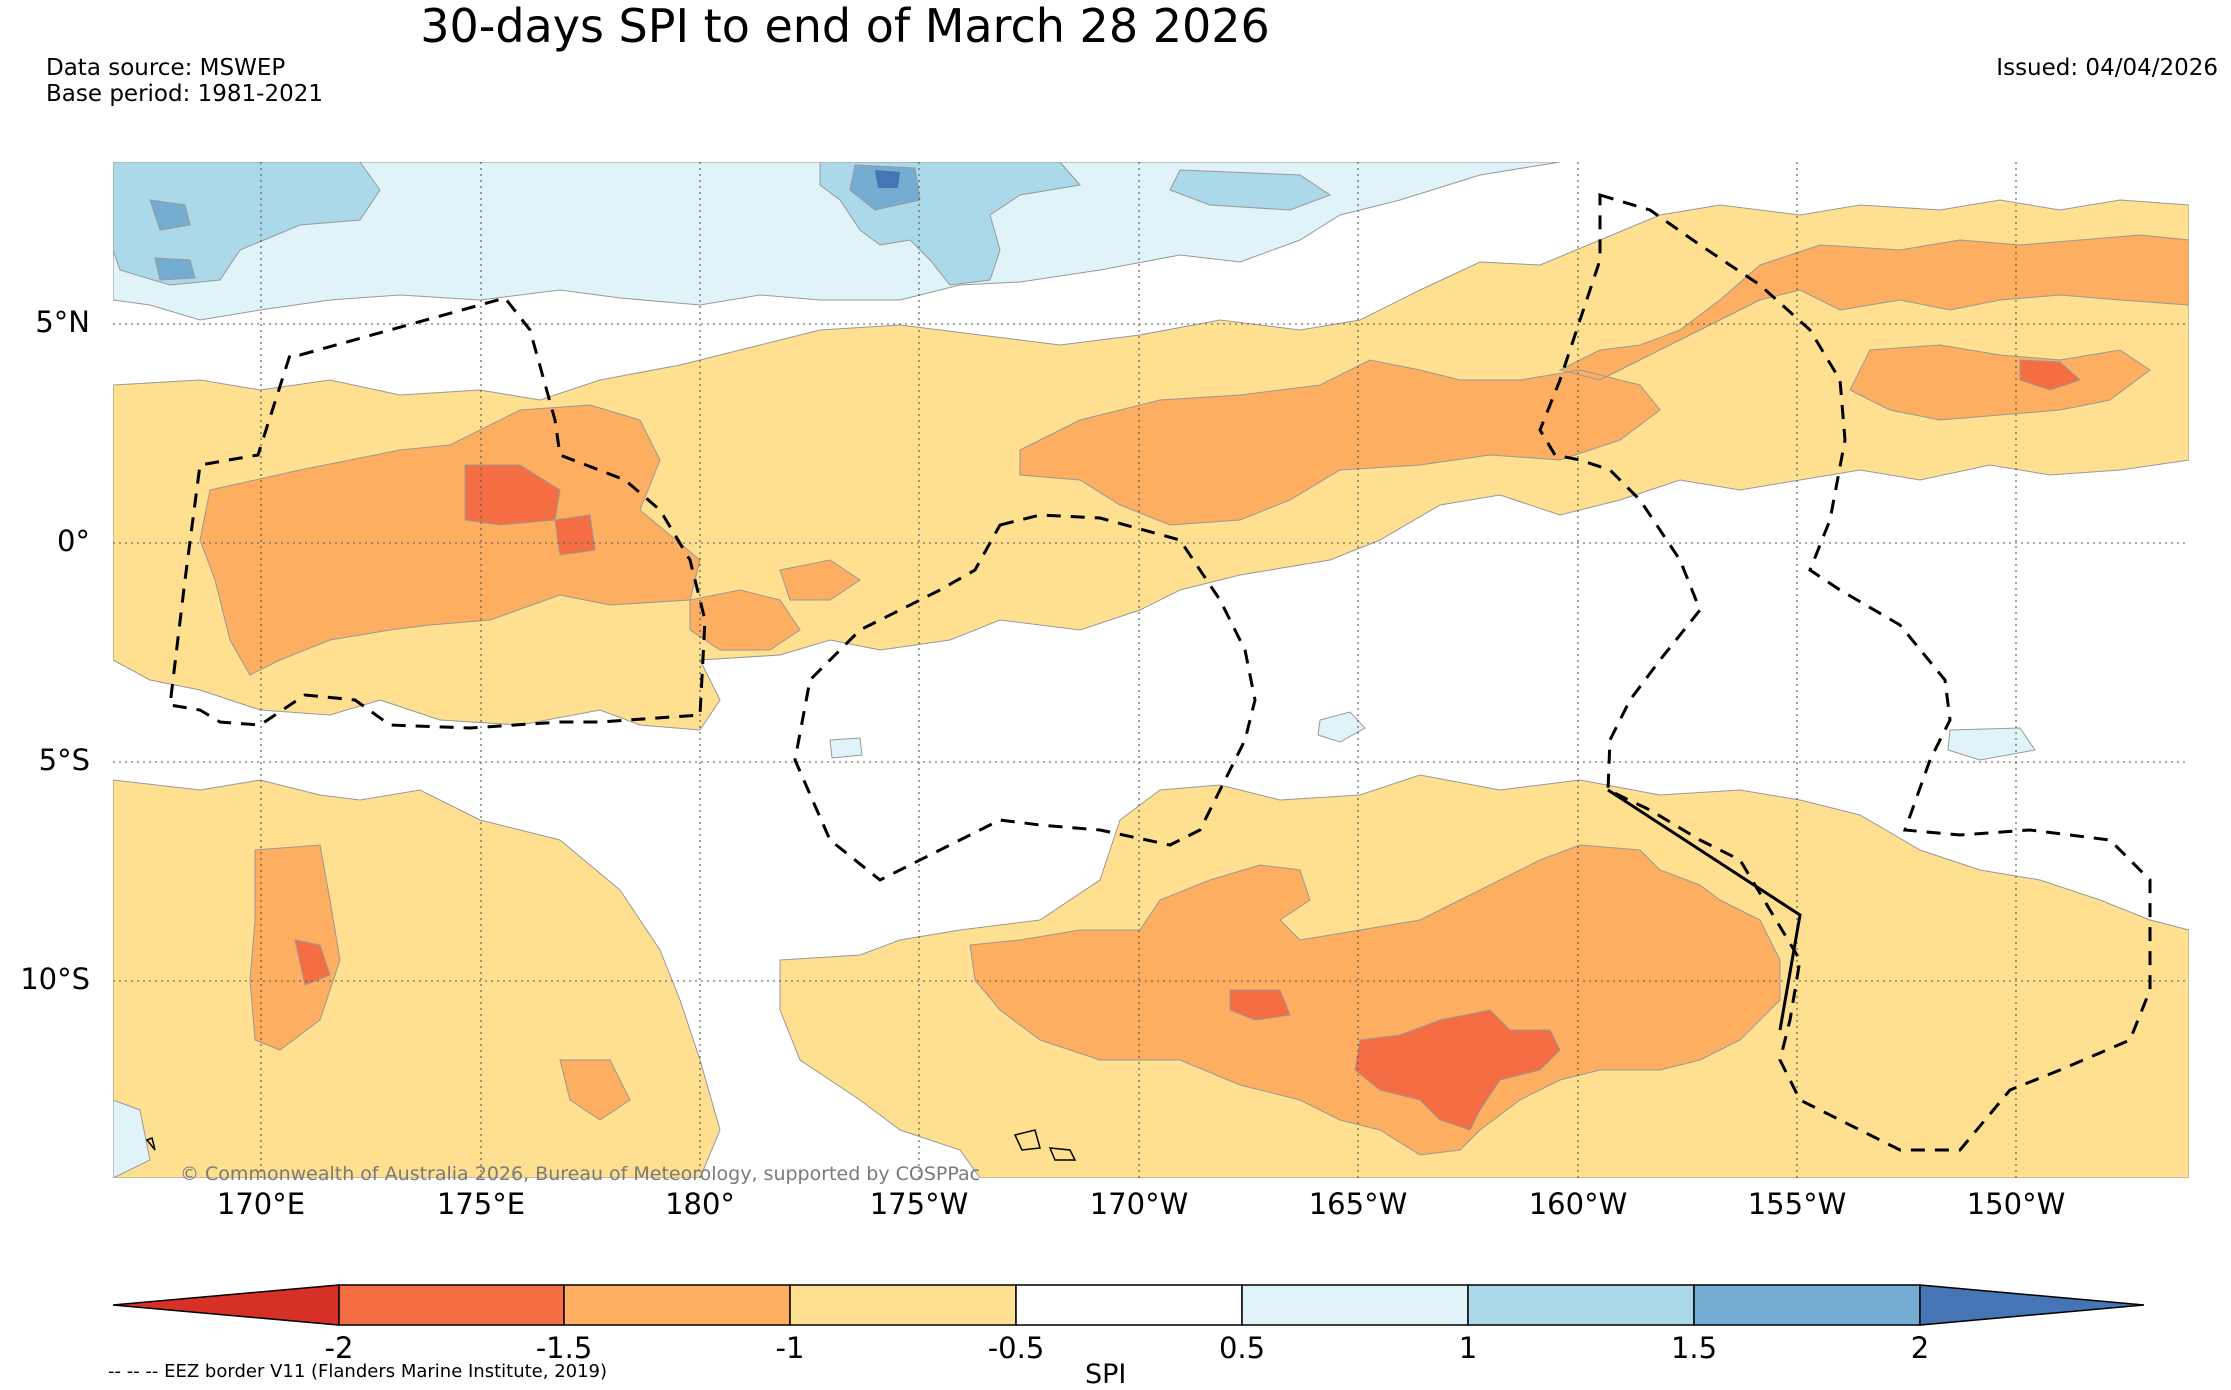 Image resolution: width=2231 pixels, height=1390 pixels. I want to click on colorbar-tick: -0.5, so click(1016, 1348).